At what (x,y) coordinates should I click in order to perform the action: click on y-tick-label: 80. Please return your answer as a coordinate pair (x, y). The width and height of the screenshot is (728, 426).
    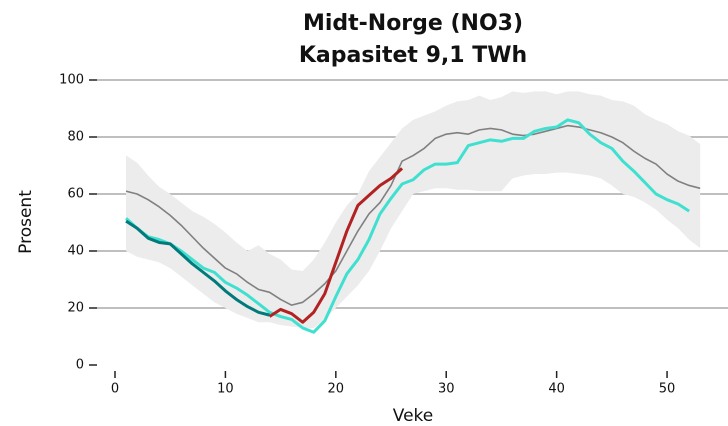
    Looking at the image, I should click on (75, 137).